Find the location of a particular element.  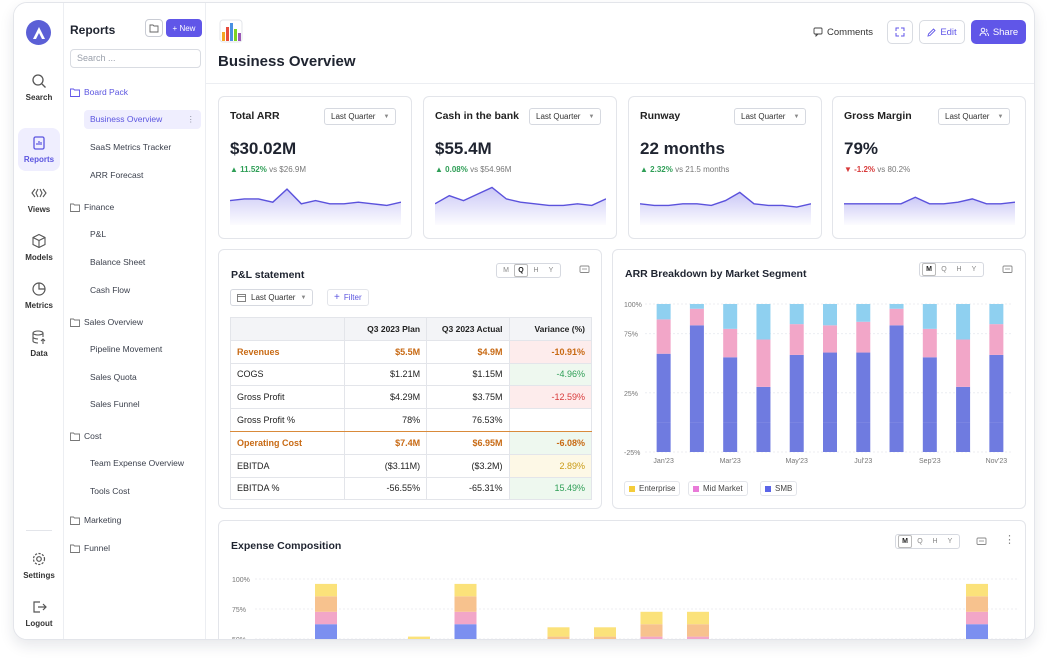

folder-cost: Cost is located at coordinates (85, 436).